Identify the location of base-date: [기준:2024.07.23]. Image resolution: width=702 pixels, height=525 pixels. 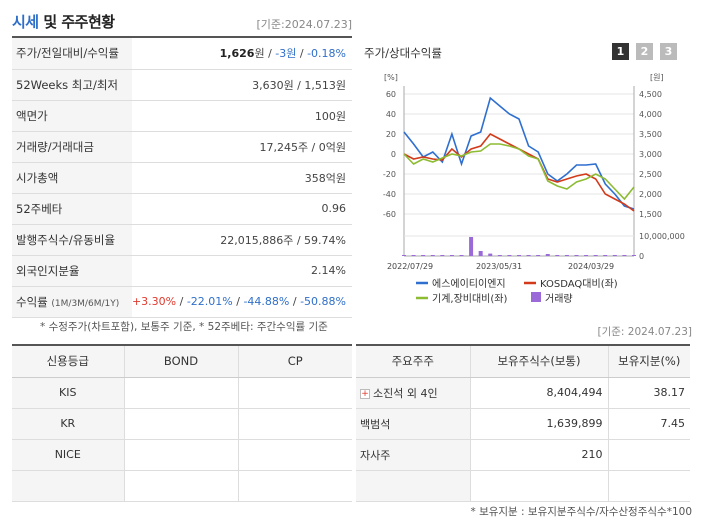
(304, 24).